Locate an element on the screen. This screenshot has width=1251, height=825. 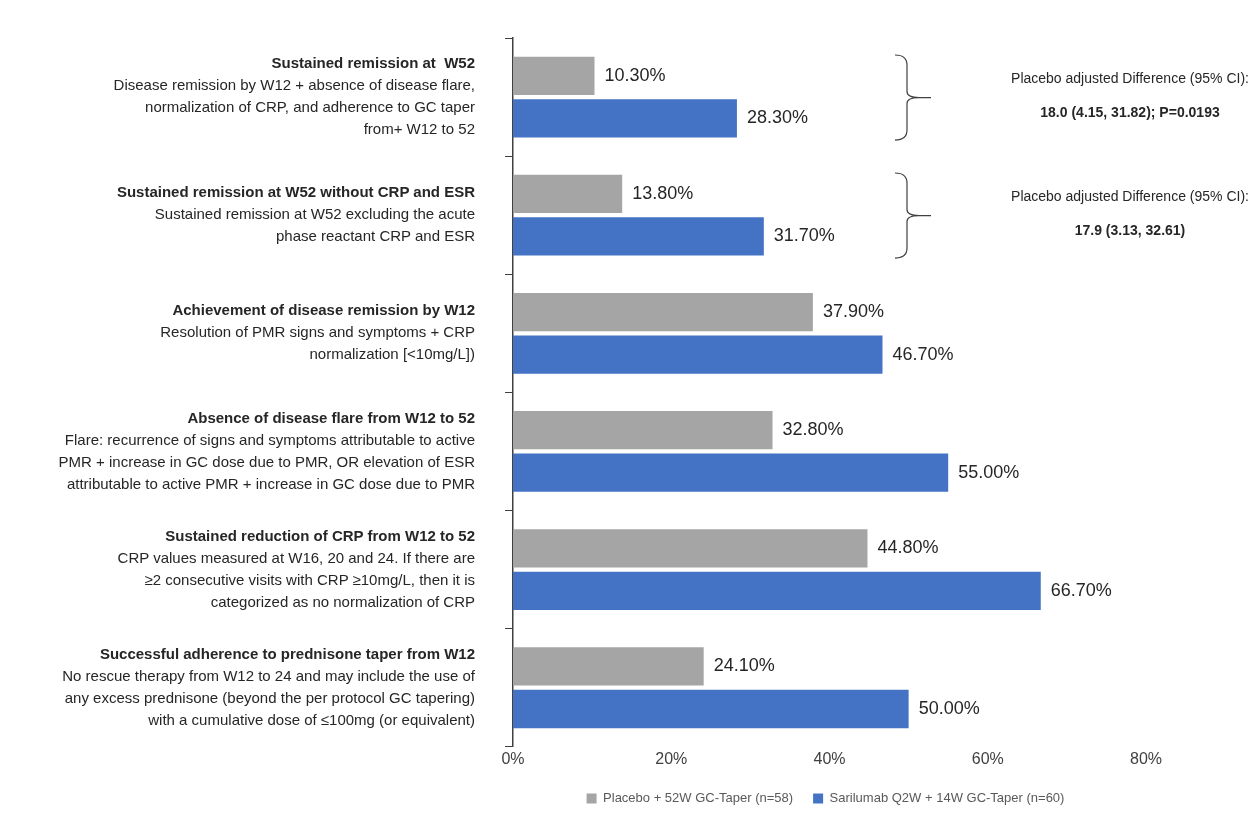
data-label: 24.10% is located at coordinates (744, 665).